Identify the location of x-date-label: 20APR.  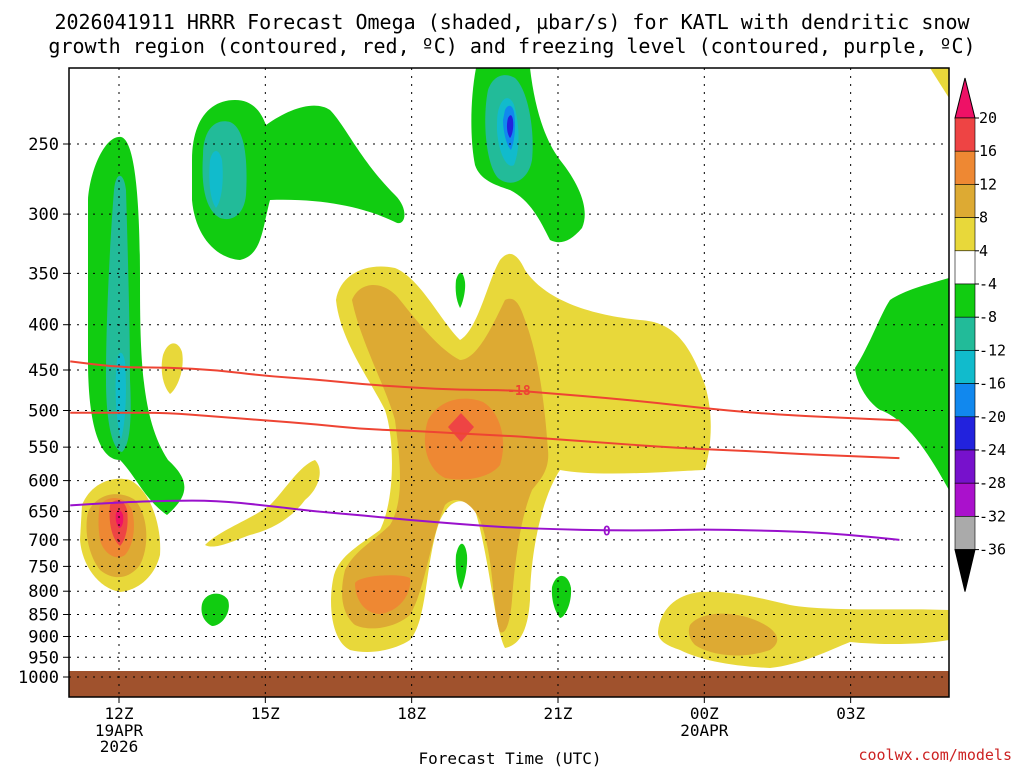
(704, 730).